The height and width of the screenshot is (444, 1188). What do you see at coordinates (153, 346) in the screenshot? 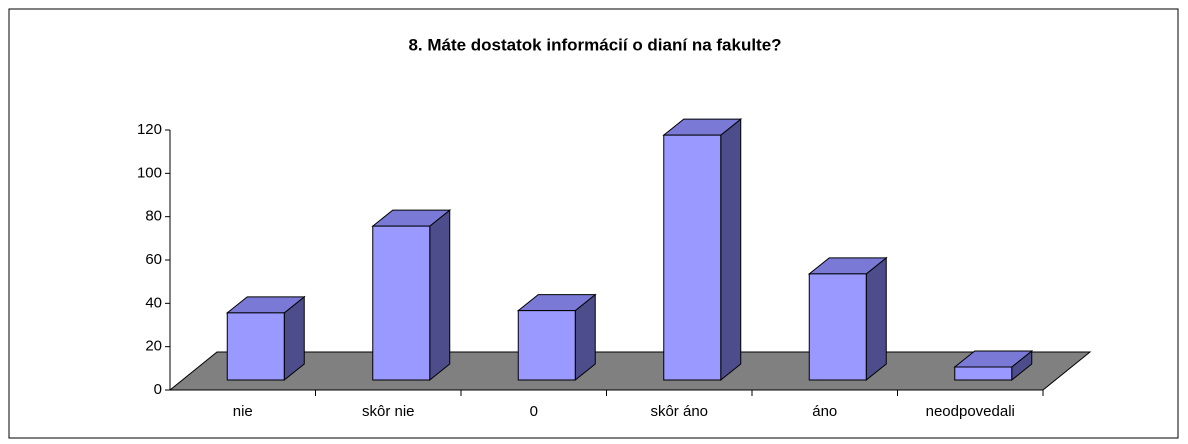
I see `y-tick-label: 20` at bounding box center [153, 346].